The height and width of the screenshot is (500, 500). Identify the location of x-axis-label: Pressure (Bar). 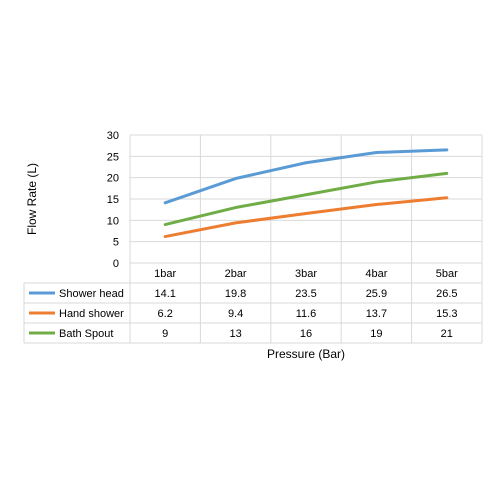
(306, 354).